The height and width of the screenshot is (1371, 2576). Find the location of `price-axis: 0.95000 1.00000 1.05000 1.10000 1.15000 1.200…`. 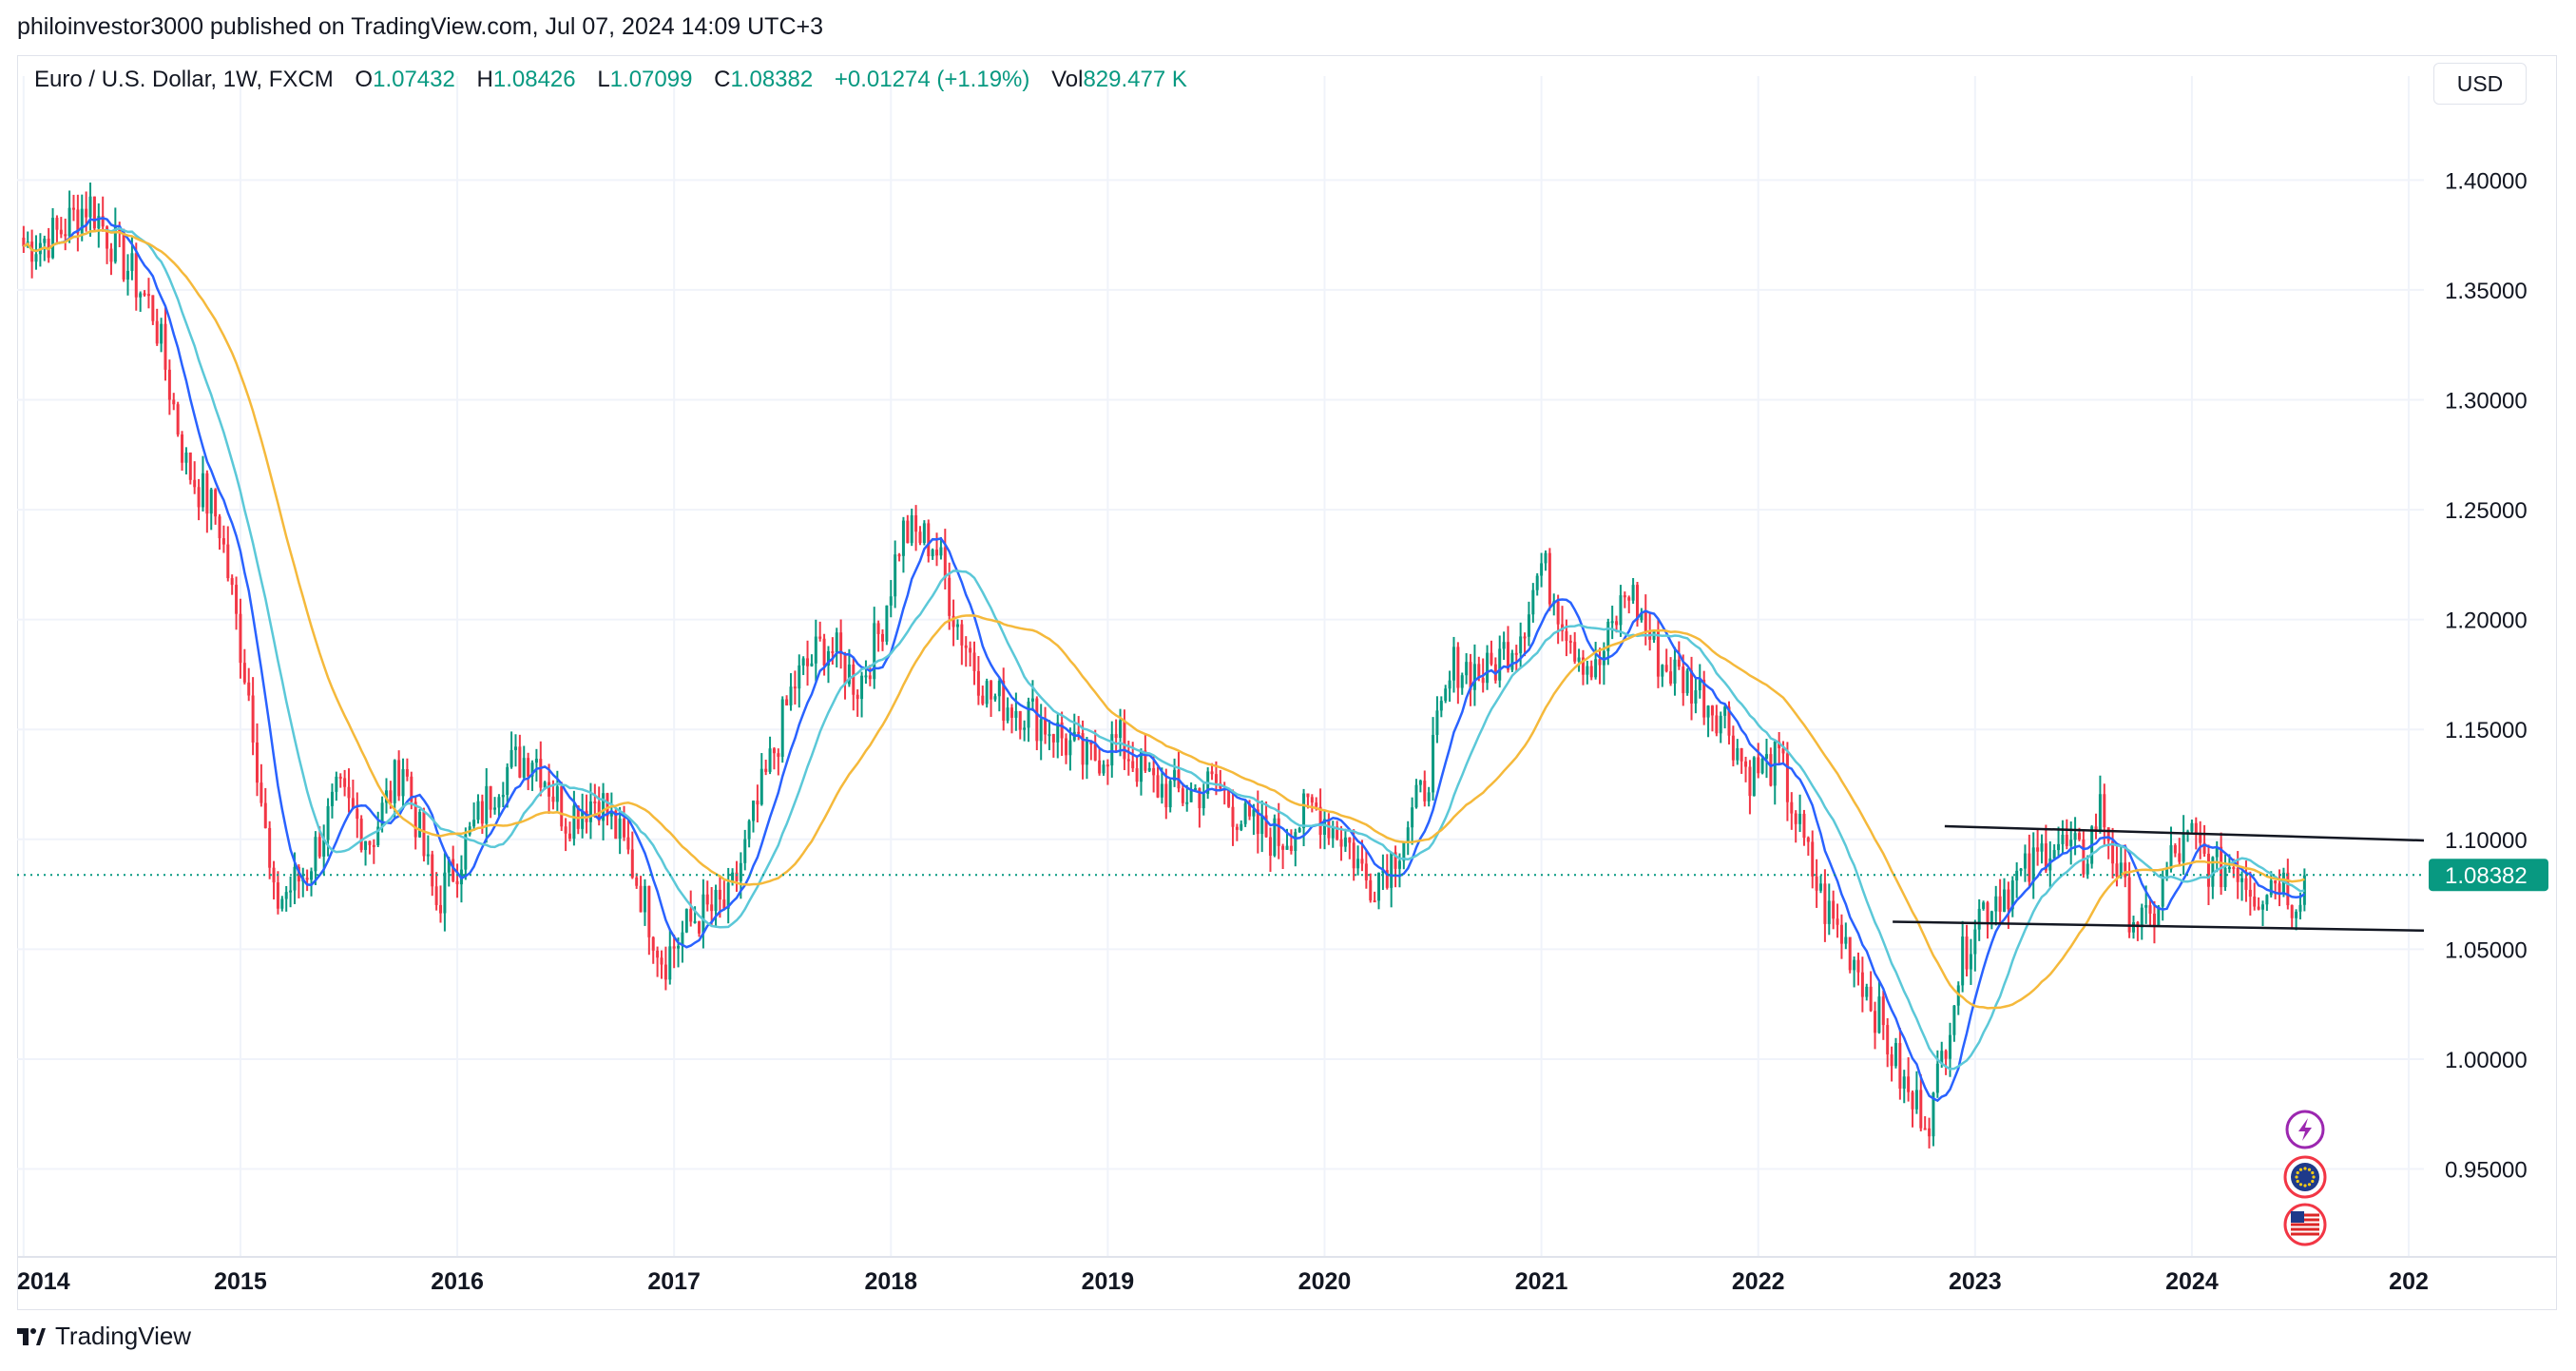

price-axis: 0.95000 1.00000 1.05000 1.10000 1.15000 1.200… is located at coordinates (2486, 675).